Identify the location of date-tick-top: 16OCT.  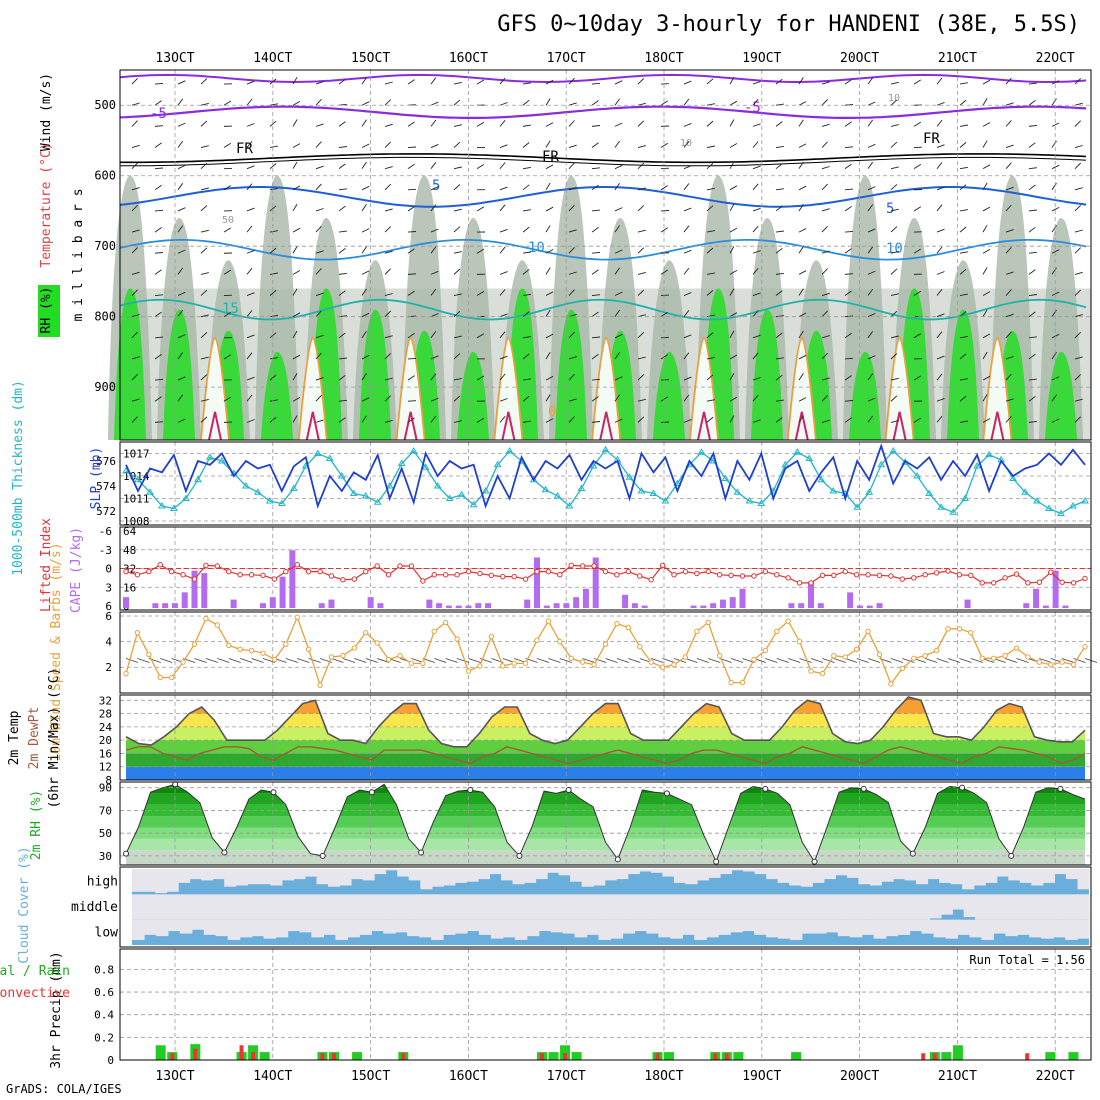
(468, 58).